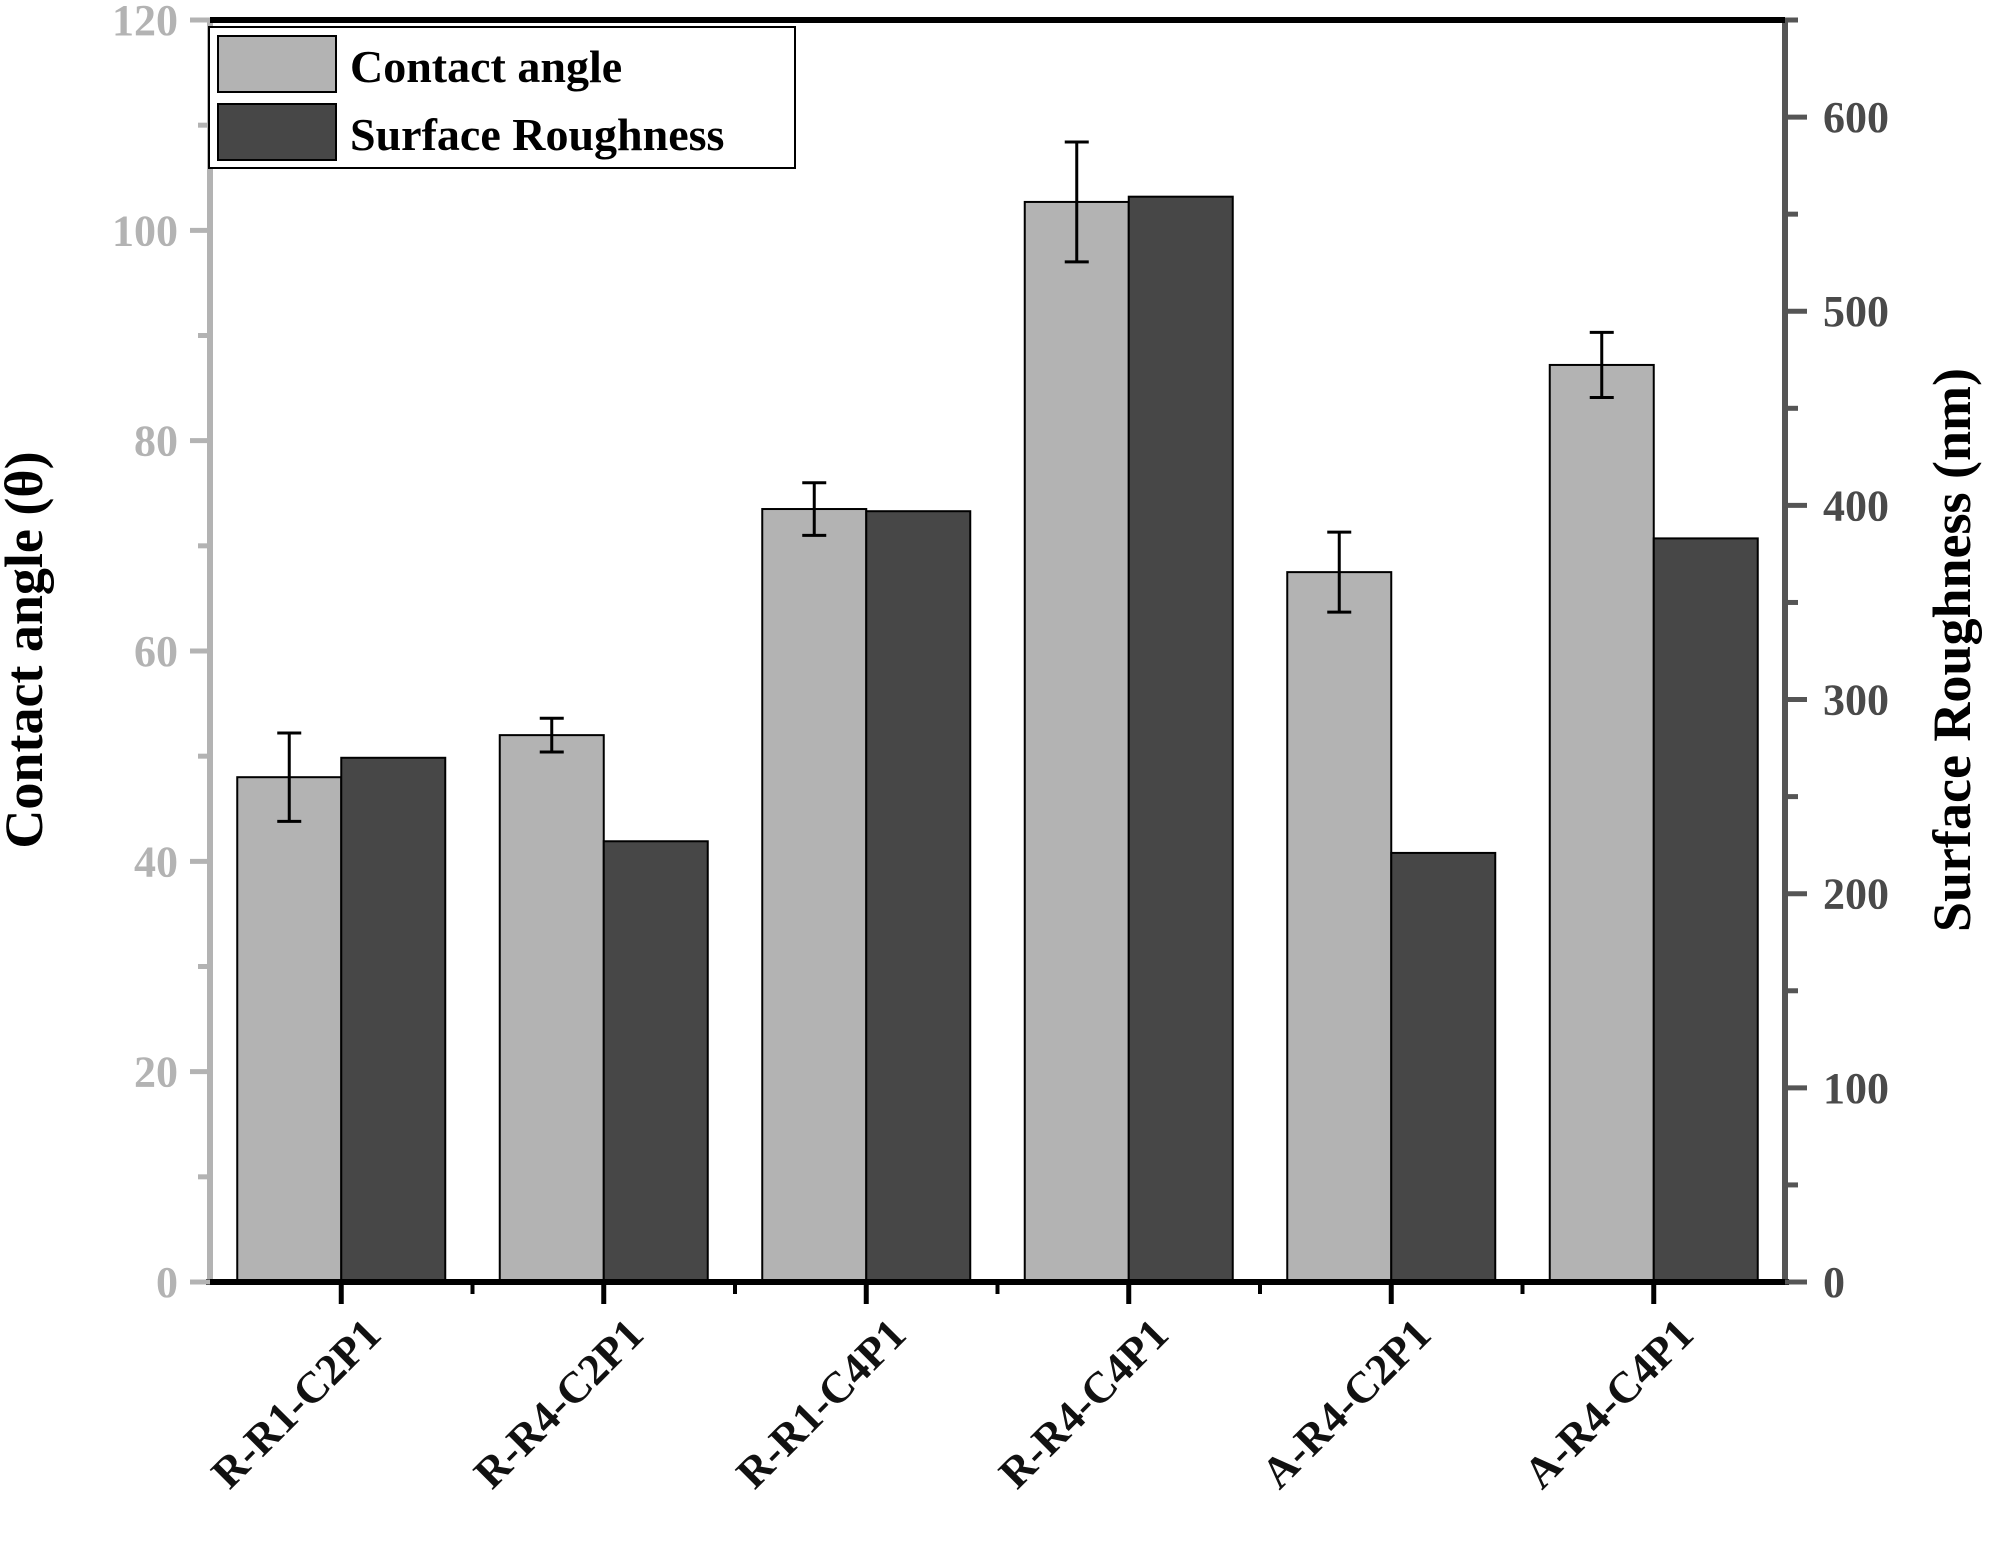 This screenshot has height=1554, width=1992. Describe the element at coordinates (558, 1403) in the screenshot. I see `x-tick-label: R-R4-C2P1` at that location.